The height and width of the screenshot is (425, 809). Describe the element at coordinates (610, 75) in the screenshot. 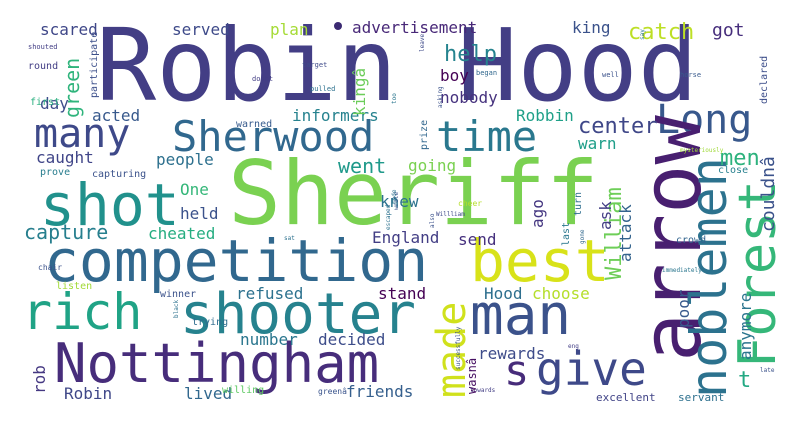

I see `word-well: well` at that location.